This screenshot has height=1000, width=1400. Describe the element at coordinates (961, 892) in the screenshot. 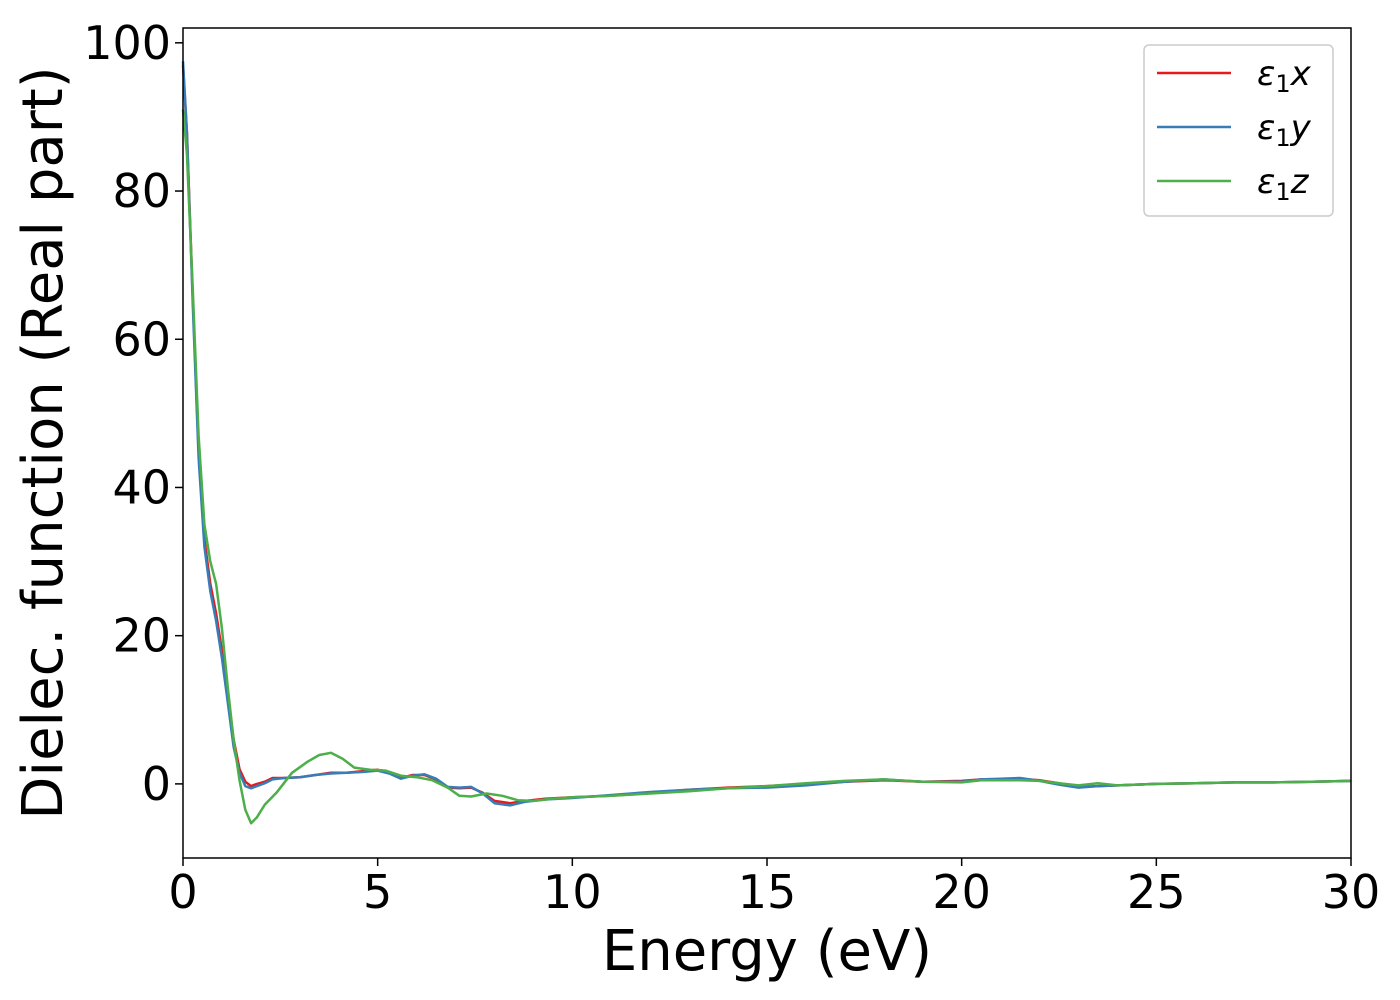

I see `x-tick-label: 20` at that location.